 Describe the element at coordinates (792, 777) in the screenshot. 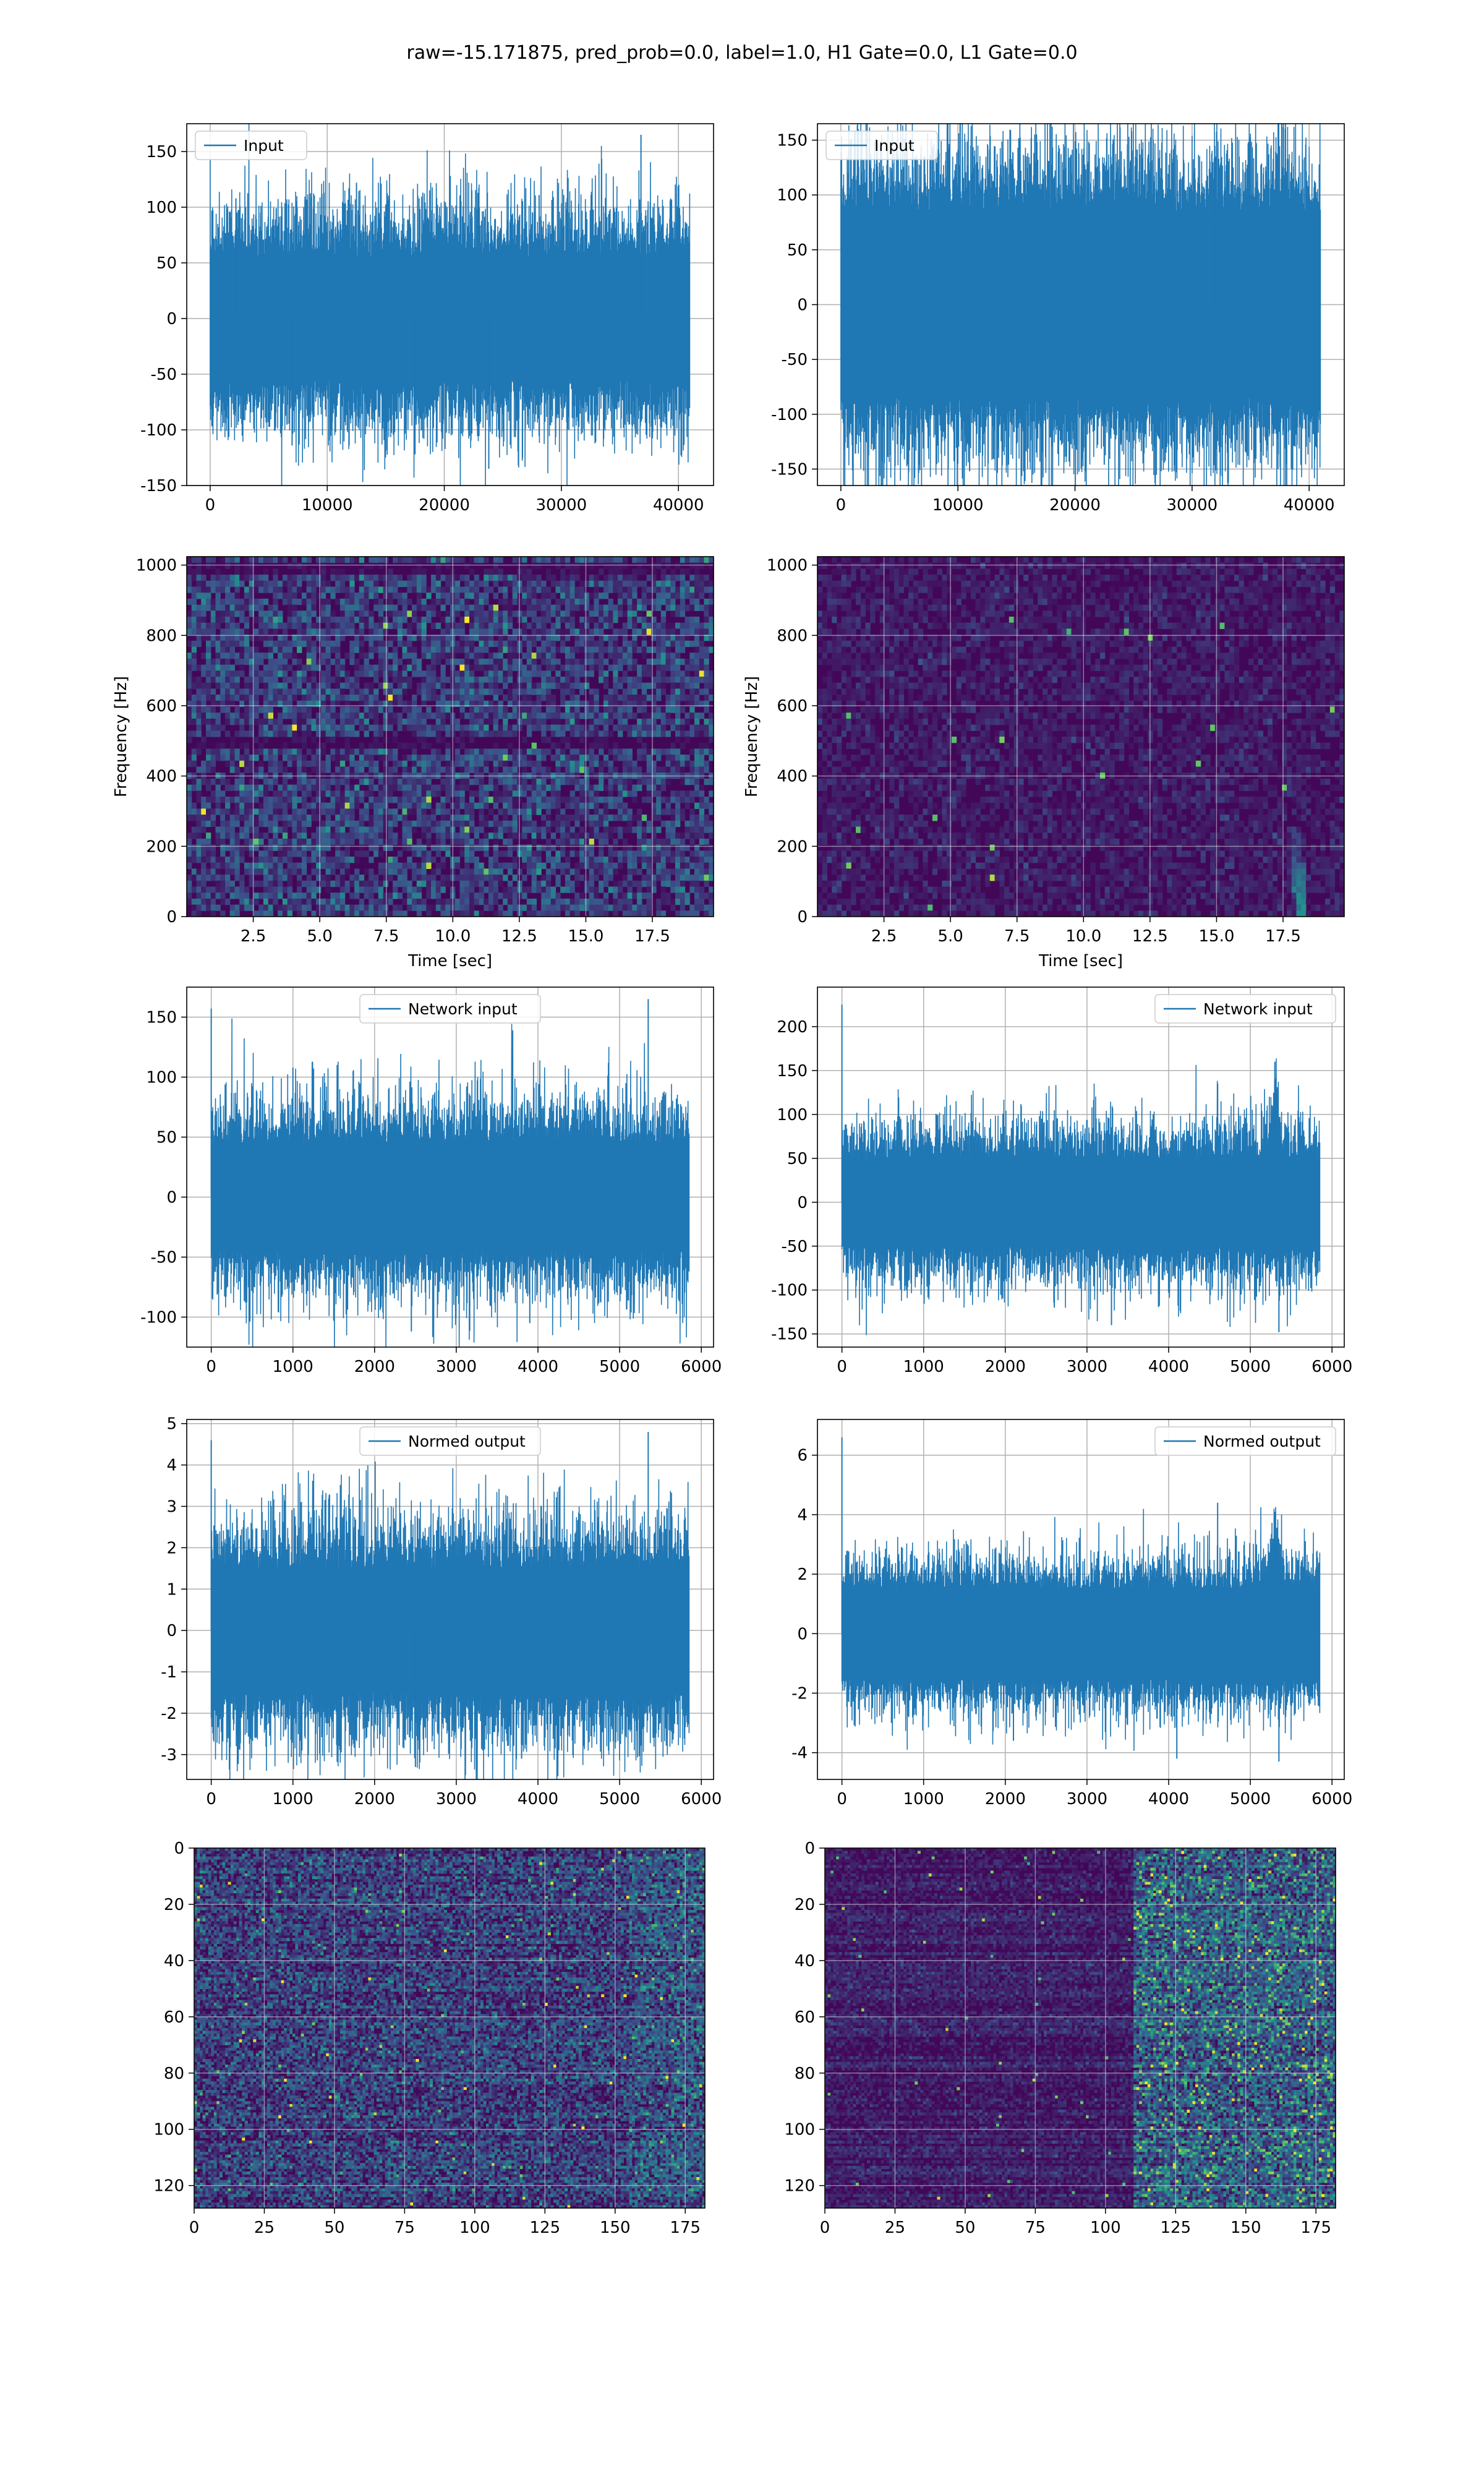

I see `y-tick-label: 400` at that location.